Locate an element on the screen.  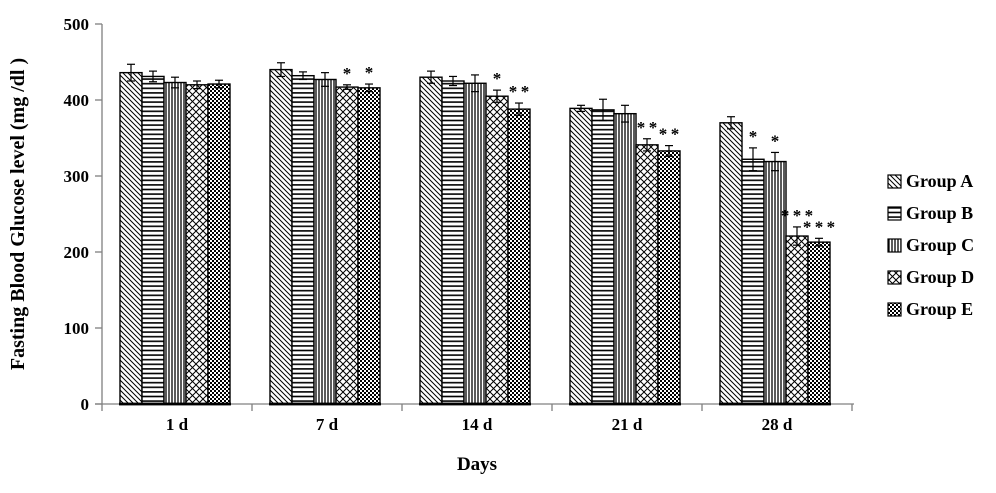
bar-group-b-21d is located at coordinates (603, 257).